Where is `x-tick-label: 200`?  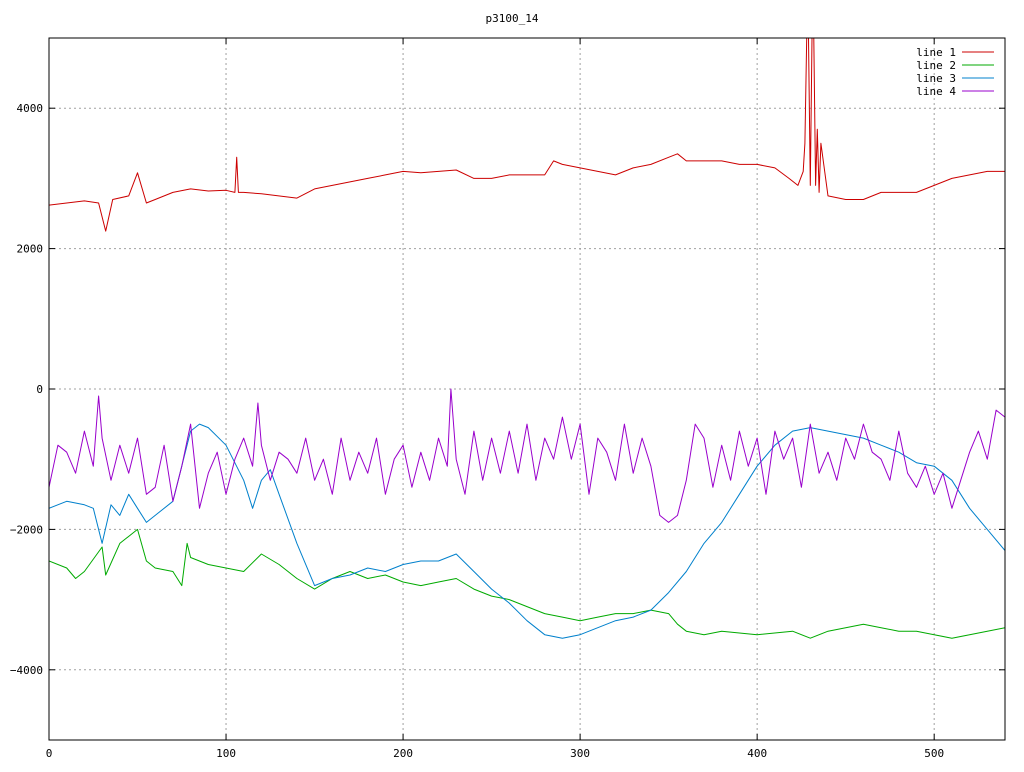
x-tick-label: 200 is located at coordinates (403, 753).